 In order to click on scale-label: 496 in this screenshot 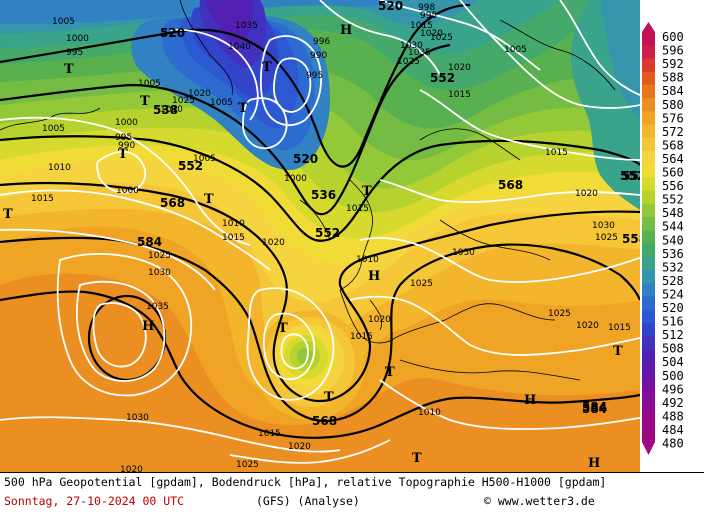, I will do `click(673, 389)`.